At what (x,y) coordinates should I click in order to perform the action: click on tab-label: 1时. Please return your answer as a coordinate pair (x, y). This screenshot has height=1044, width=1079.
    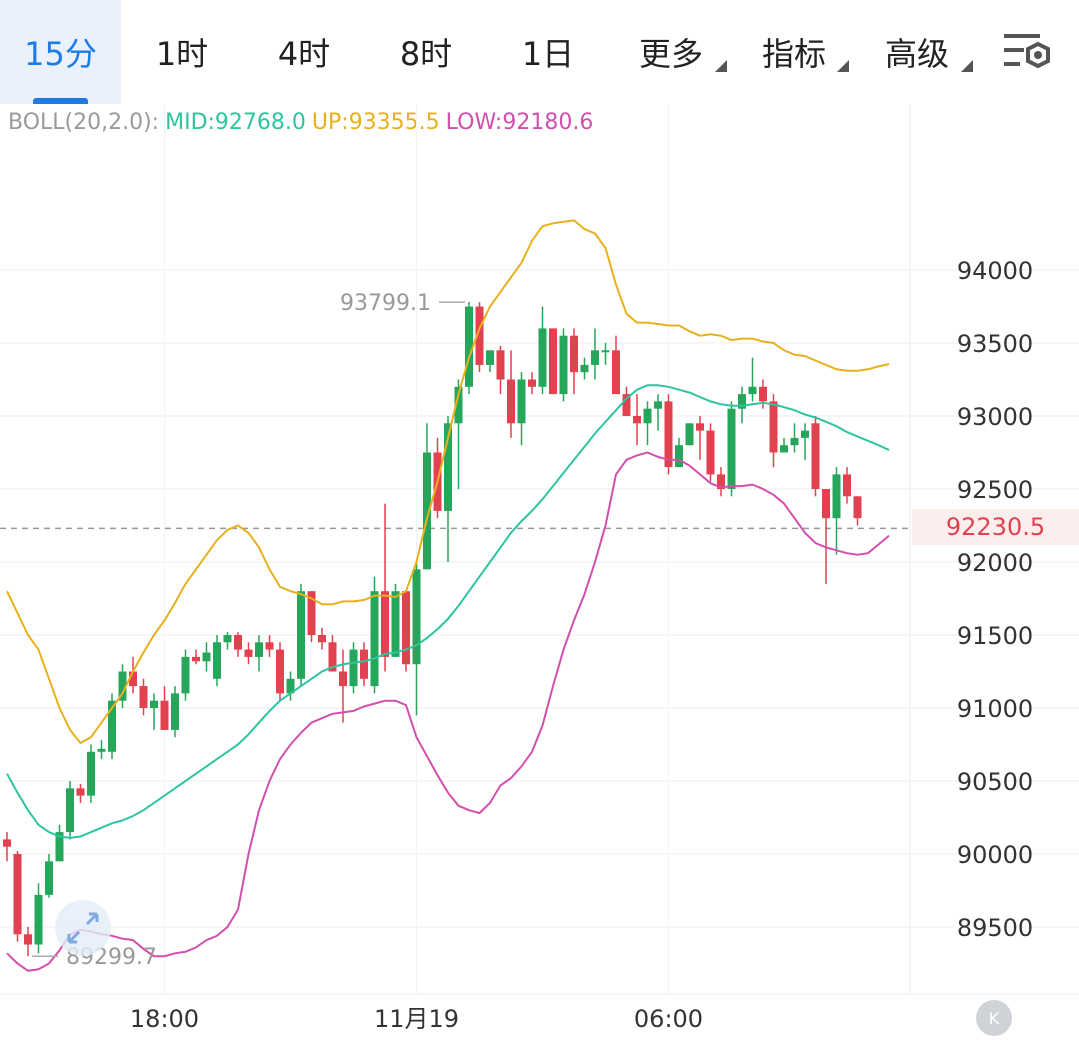
    Looking at the image, I should click on (182, 54).